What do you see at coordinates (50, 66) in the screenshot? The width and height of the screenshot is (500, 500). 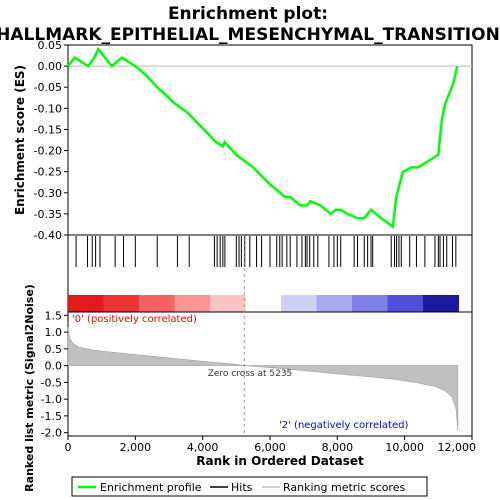 I see `es-y-tick-label: 0.00` at bounding box center [50, 66].